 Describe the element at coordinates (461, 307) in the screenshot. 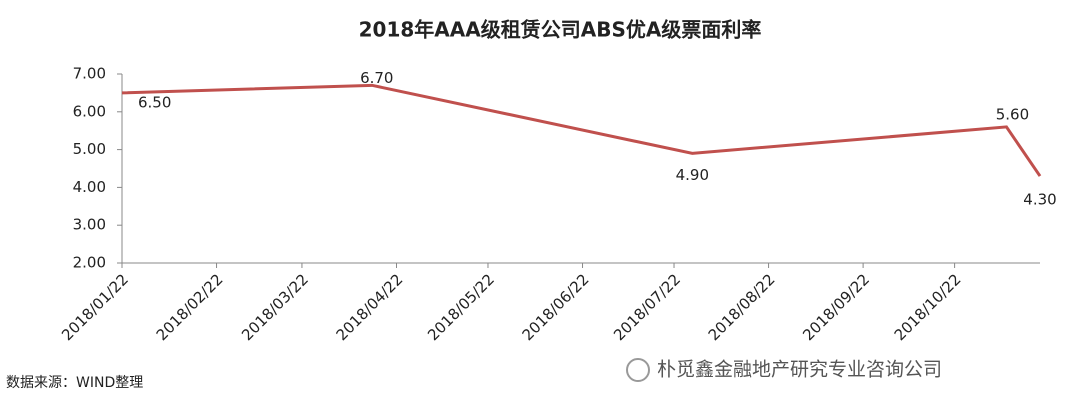

I see `x-tick-label: 2018/05/22` at that location.